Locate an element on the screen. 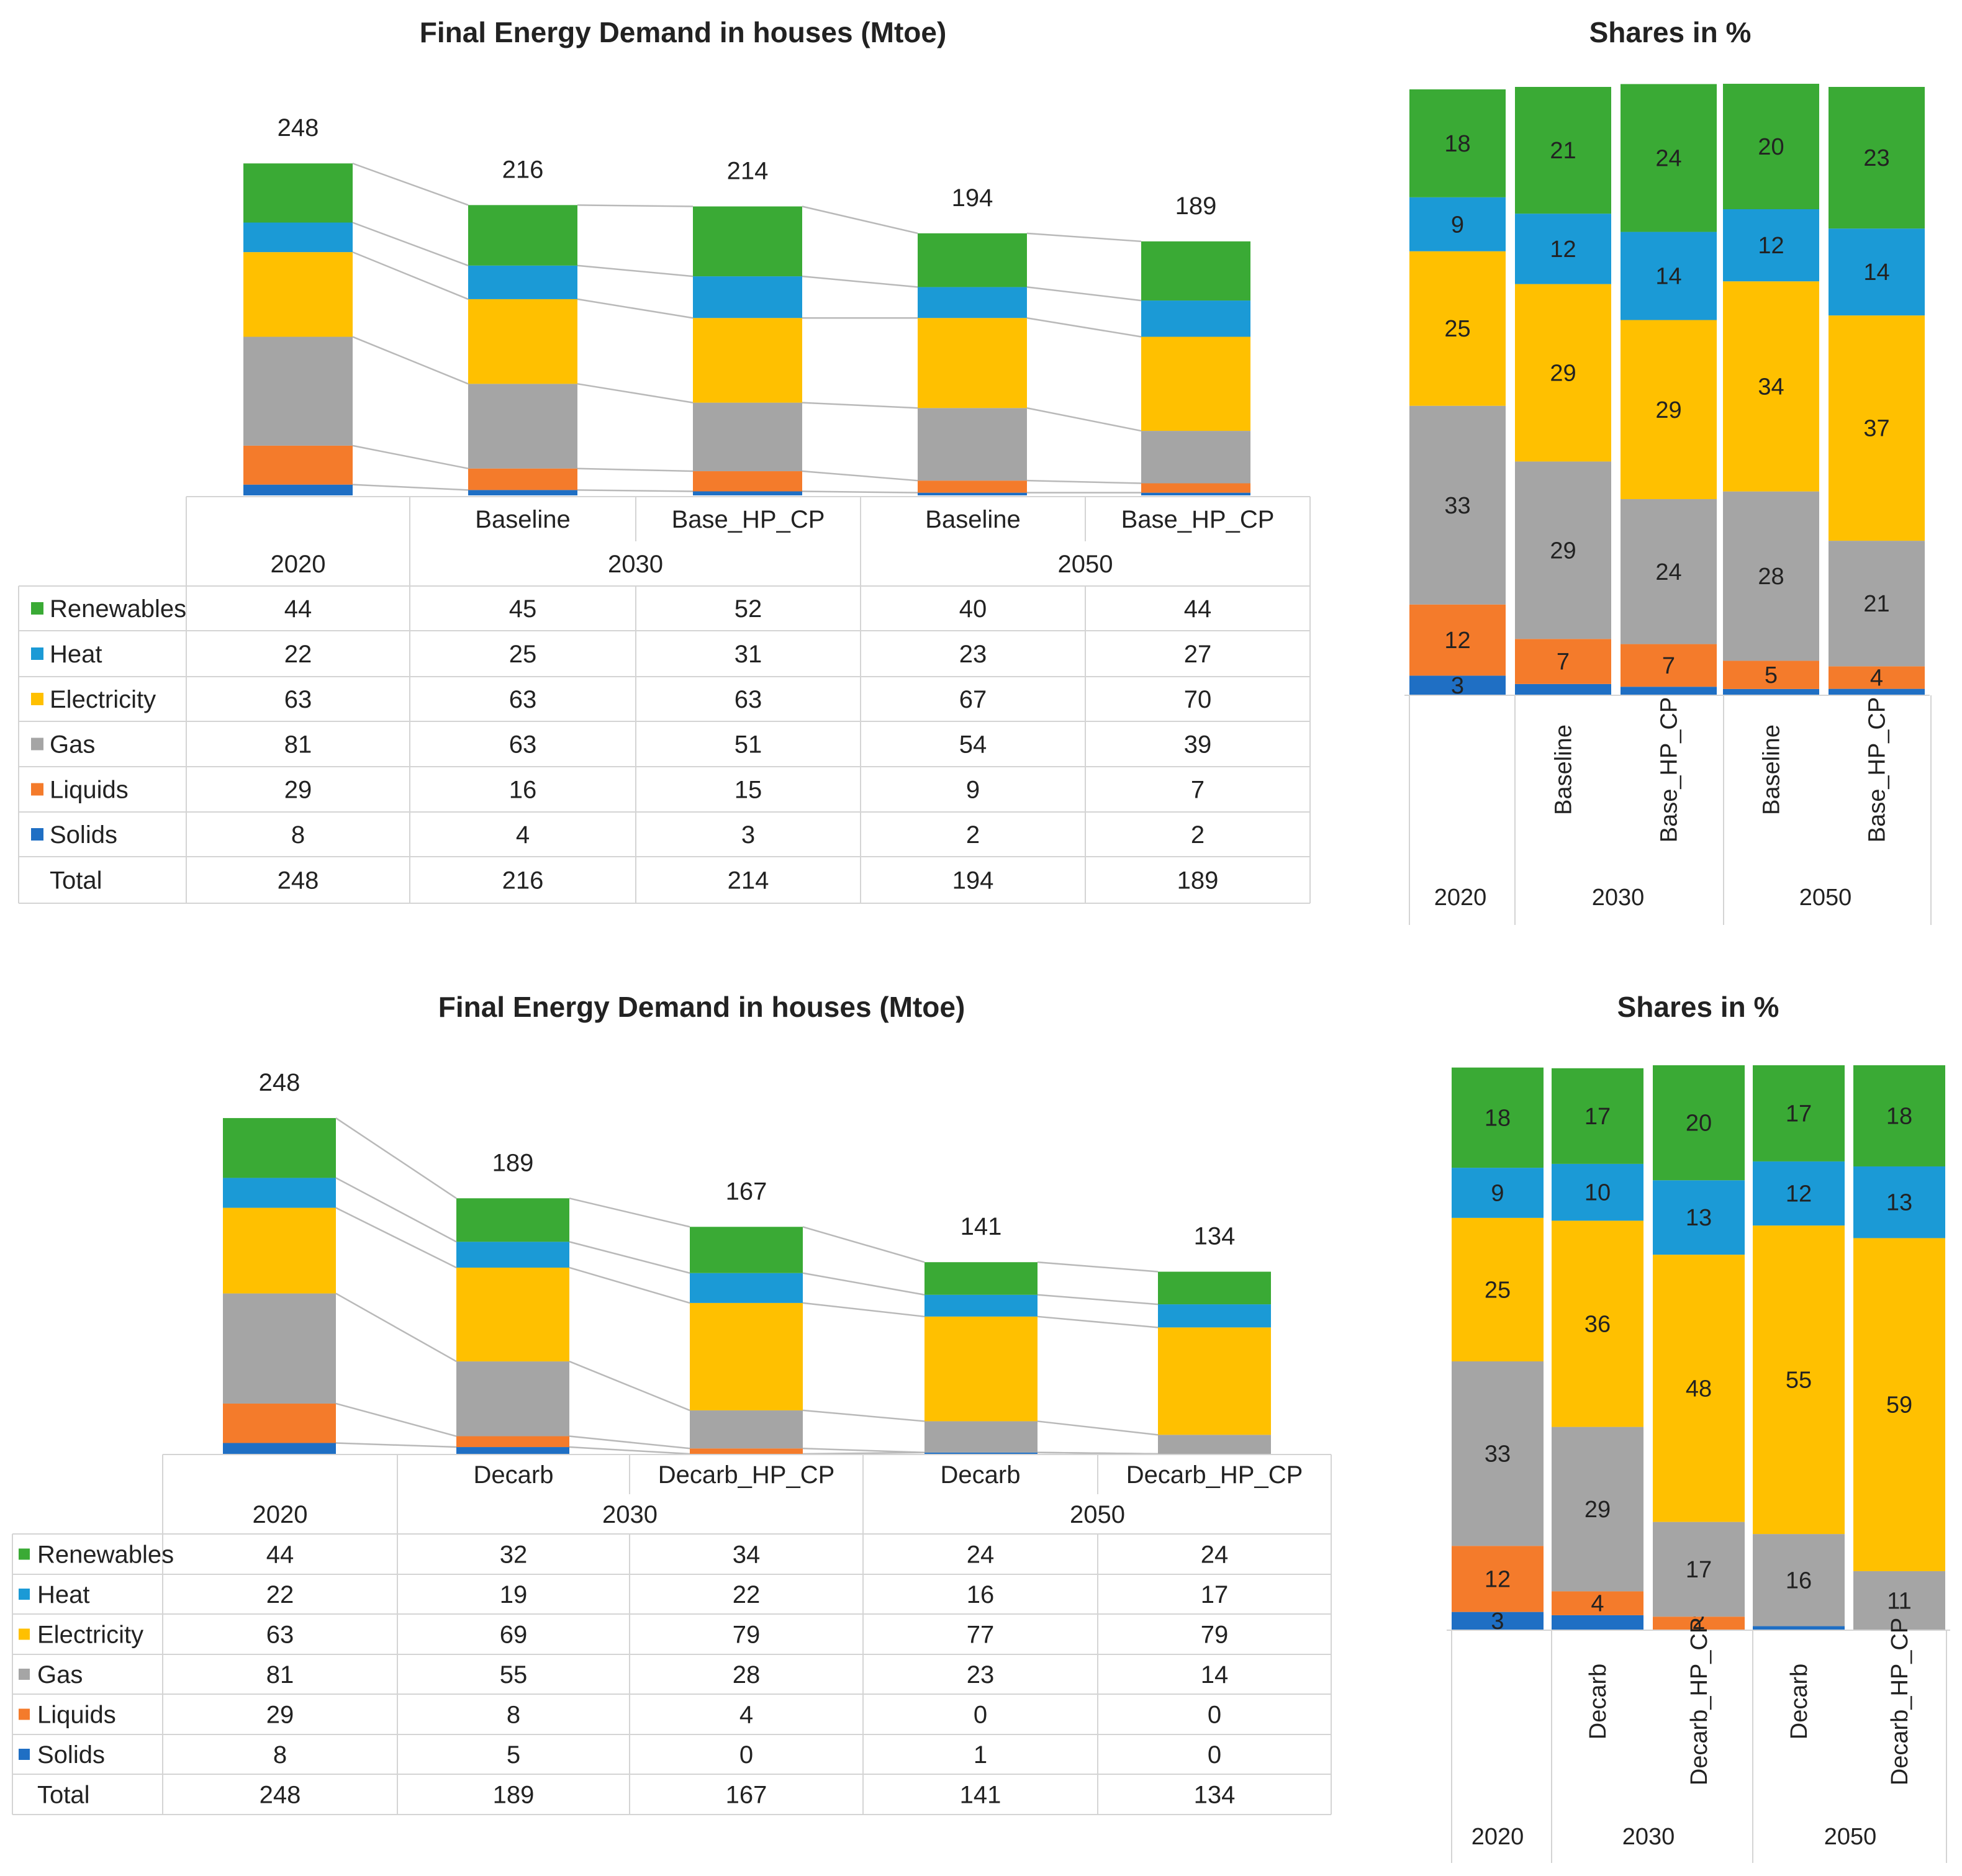  p1-table-year-header: 2030 is located at coordinates (630, 1515).